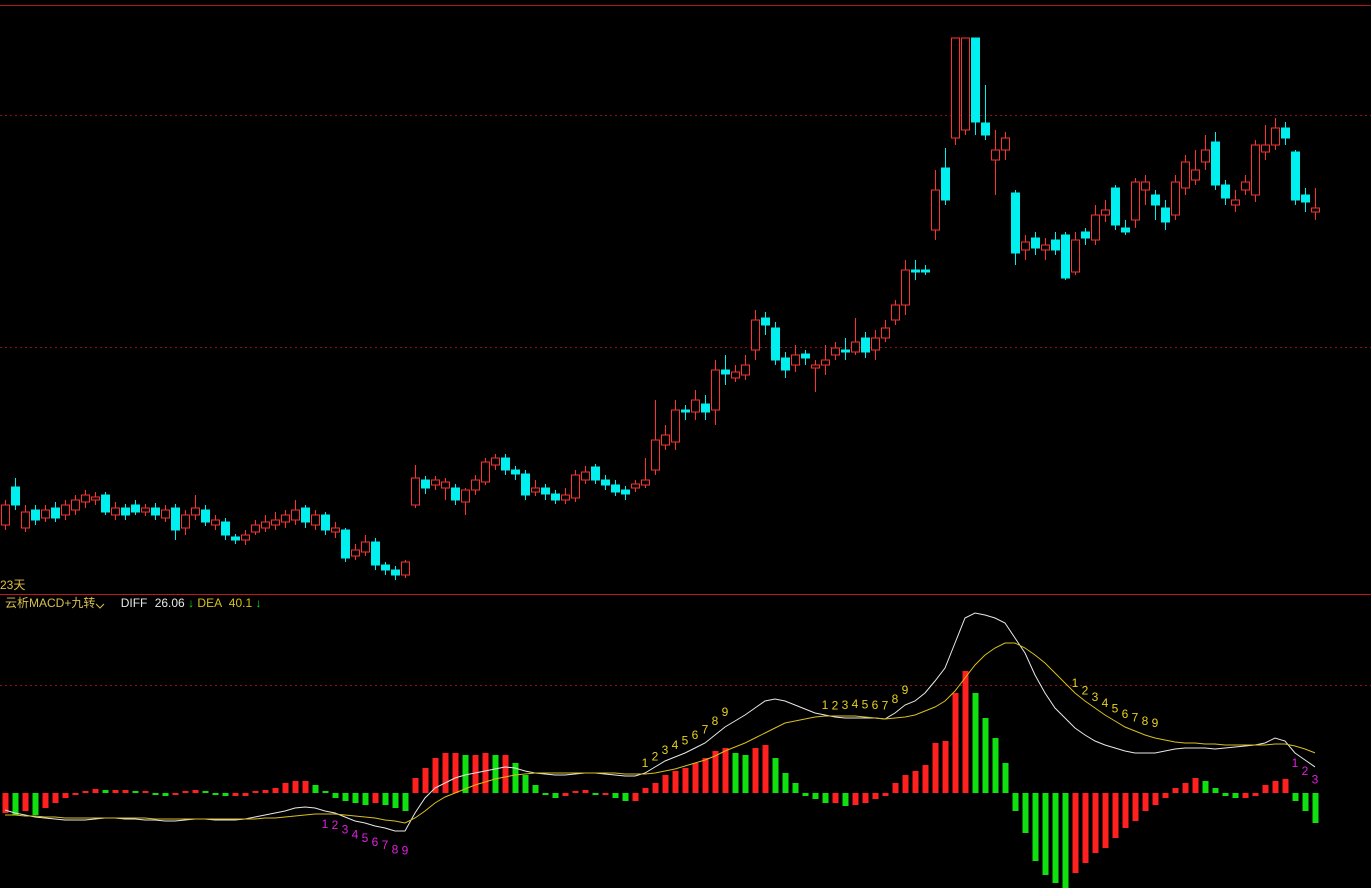 This screenshot has height=888, width=1371. Describe the element at coordinates (855, 704) in the screenshot. I see `nine-count: 4` at that location.